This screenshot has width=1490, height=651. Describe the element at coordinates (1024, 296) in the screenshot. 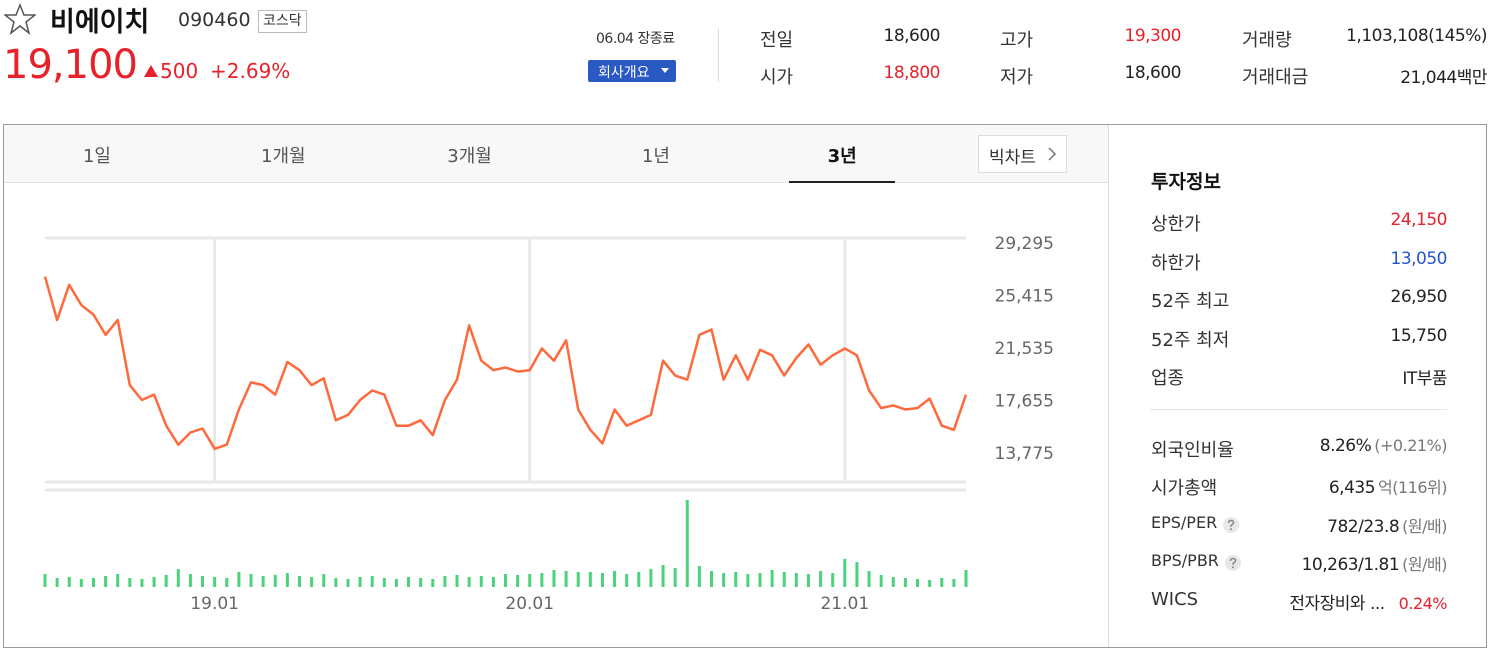

I see `y-tick-label: 25,415` at that location.